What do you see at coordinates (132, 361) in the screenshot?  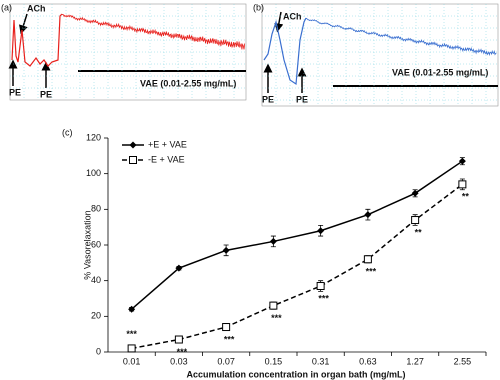 I see `x-tick-label: 0.01` at bounding box center [132, 361].